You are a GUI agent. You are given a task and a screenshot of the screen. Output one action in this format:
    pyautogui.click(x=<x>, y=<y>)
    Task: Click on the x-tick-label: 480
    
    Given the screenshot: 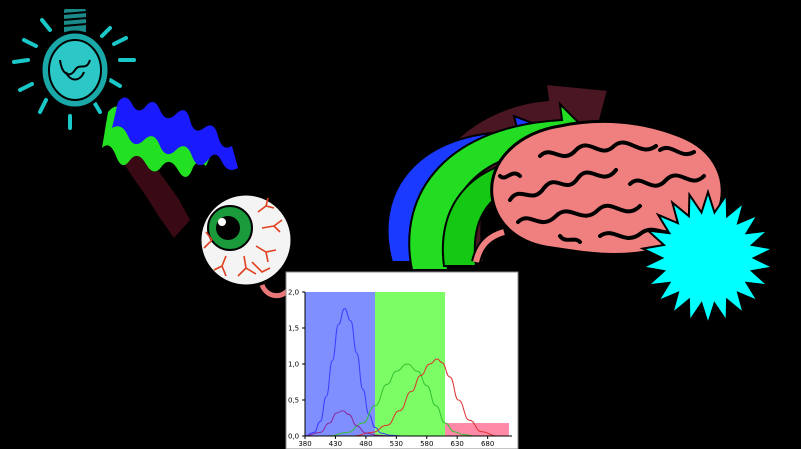 What is the action you would take?
    pyautogui.click(x=365, y=444)
    